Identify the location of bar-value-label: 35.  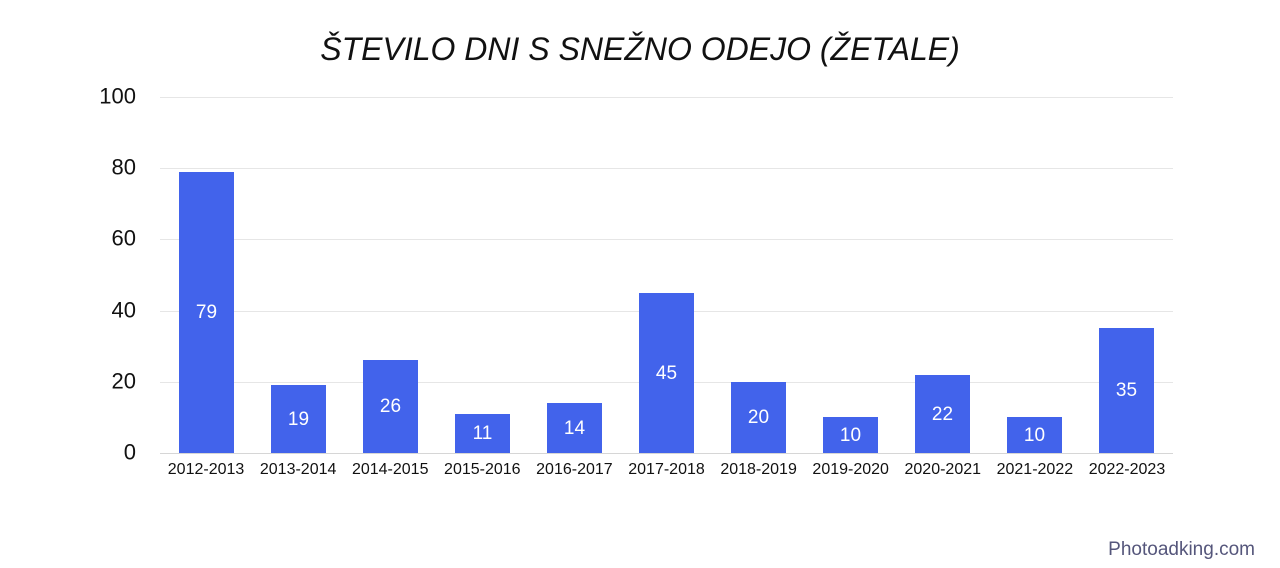
(1126, 390).